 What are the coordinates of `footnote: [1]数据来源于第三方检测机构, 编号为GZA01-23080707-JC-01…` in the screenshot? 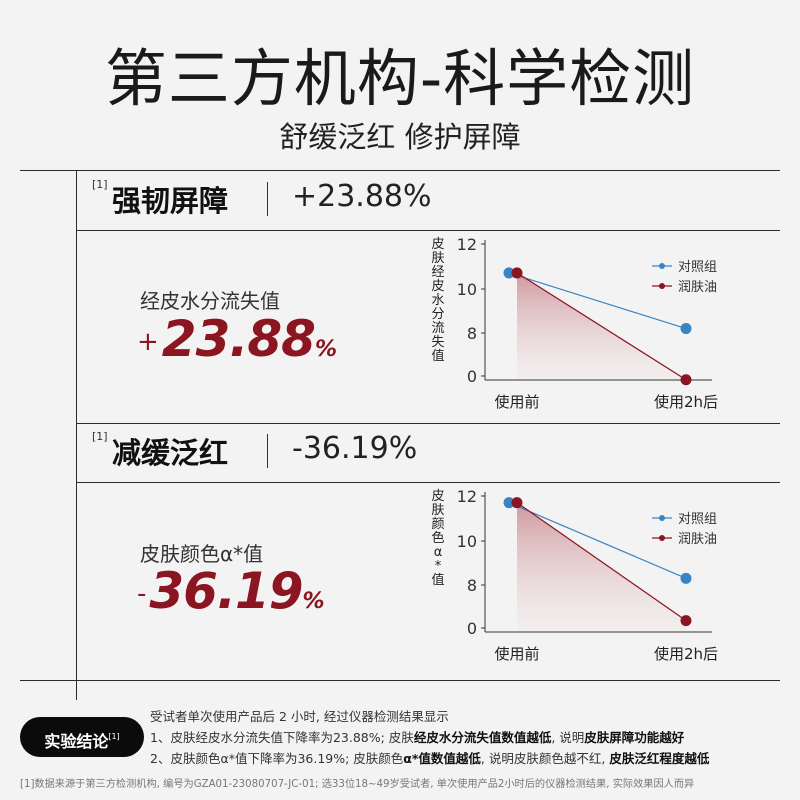 It's located at (357, 784).